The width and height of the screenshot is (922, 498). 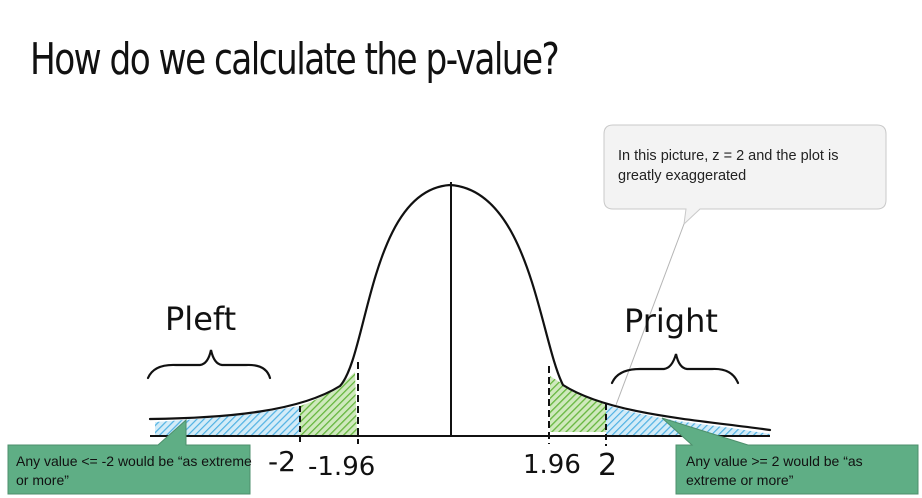 I want to click on p-left-label: Pleft, so click(x=200, y=319).